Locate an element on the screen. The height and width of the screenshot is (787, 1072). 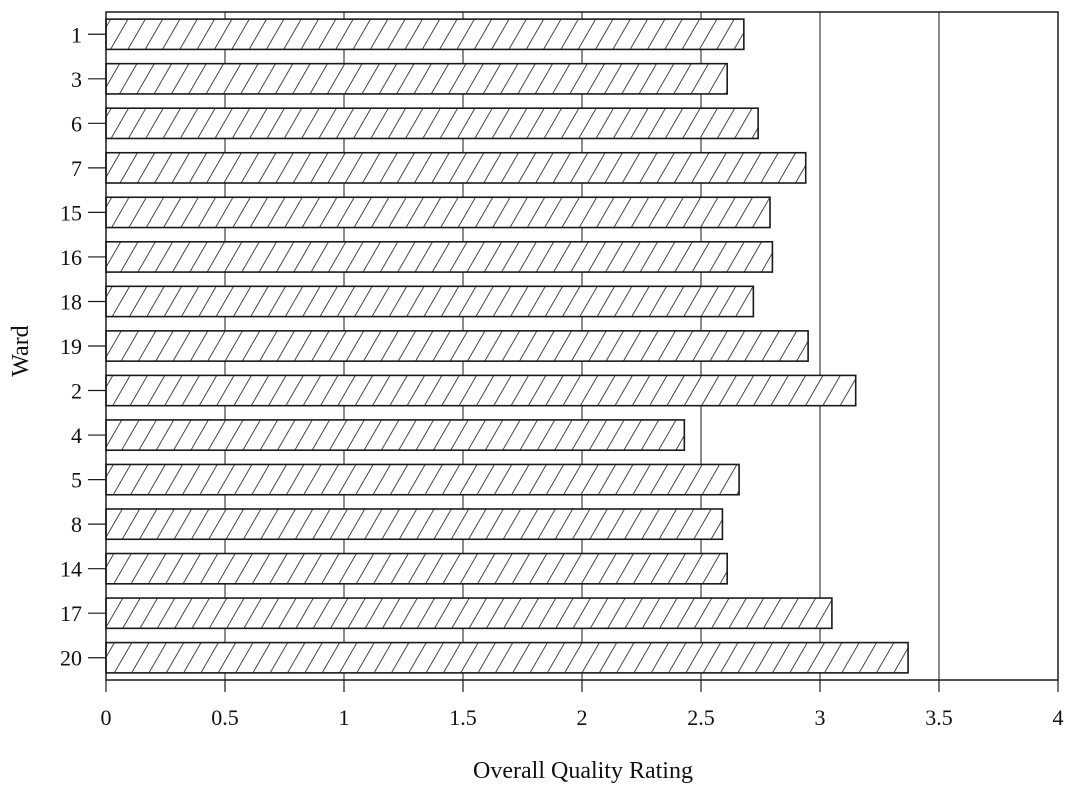
x-tick-label: 3 is located at coordinates (820, 717).